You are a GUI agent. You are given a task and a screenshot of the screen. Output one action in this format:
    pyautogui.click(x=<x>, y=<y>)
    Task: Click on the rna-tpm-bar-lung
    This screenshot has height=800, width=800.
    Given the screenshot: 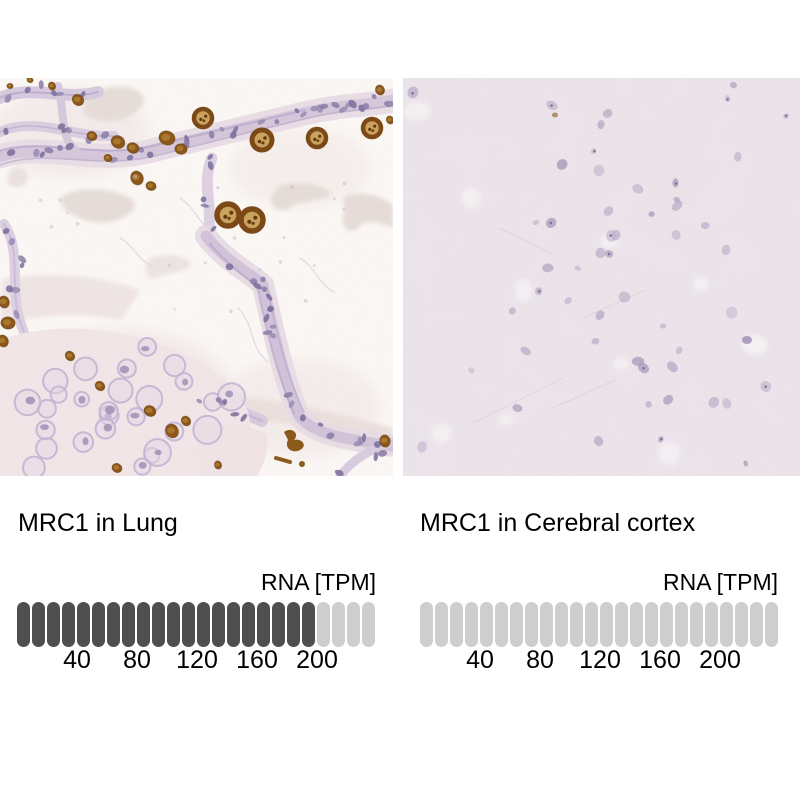 What is the action you would take?
    pyautogui.click(x=196, y=624)
    